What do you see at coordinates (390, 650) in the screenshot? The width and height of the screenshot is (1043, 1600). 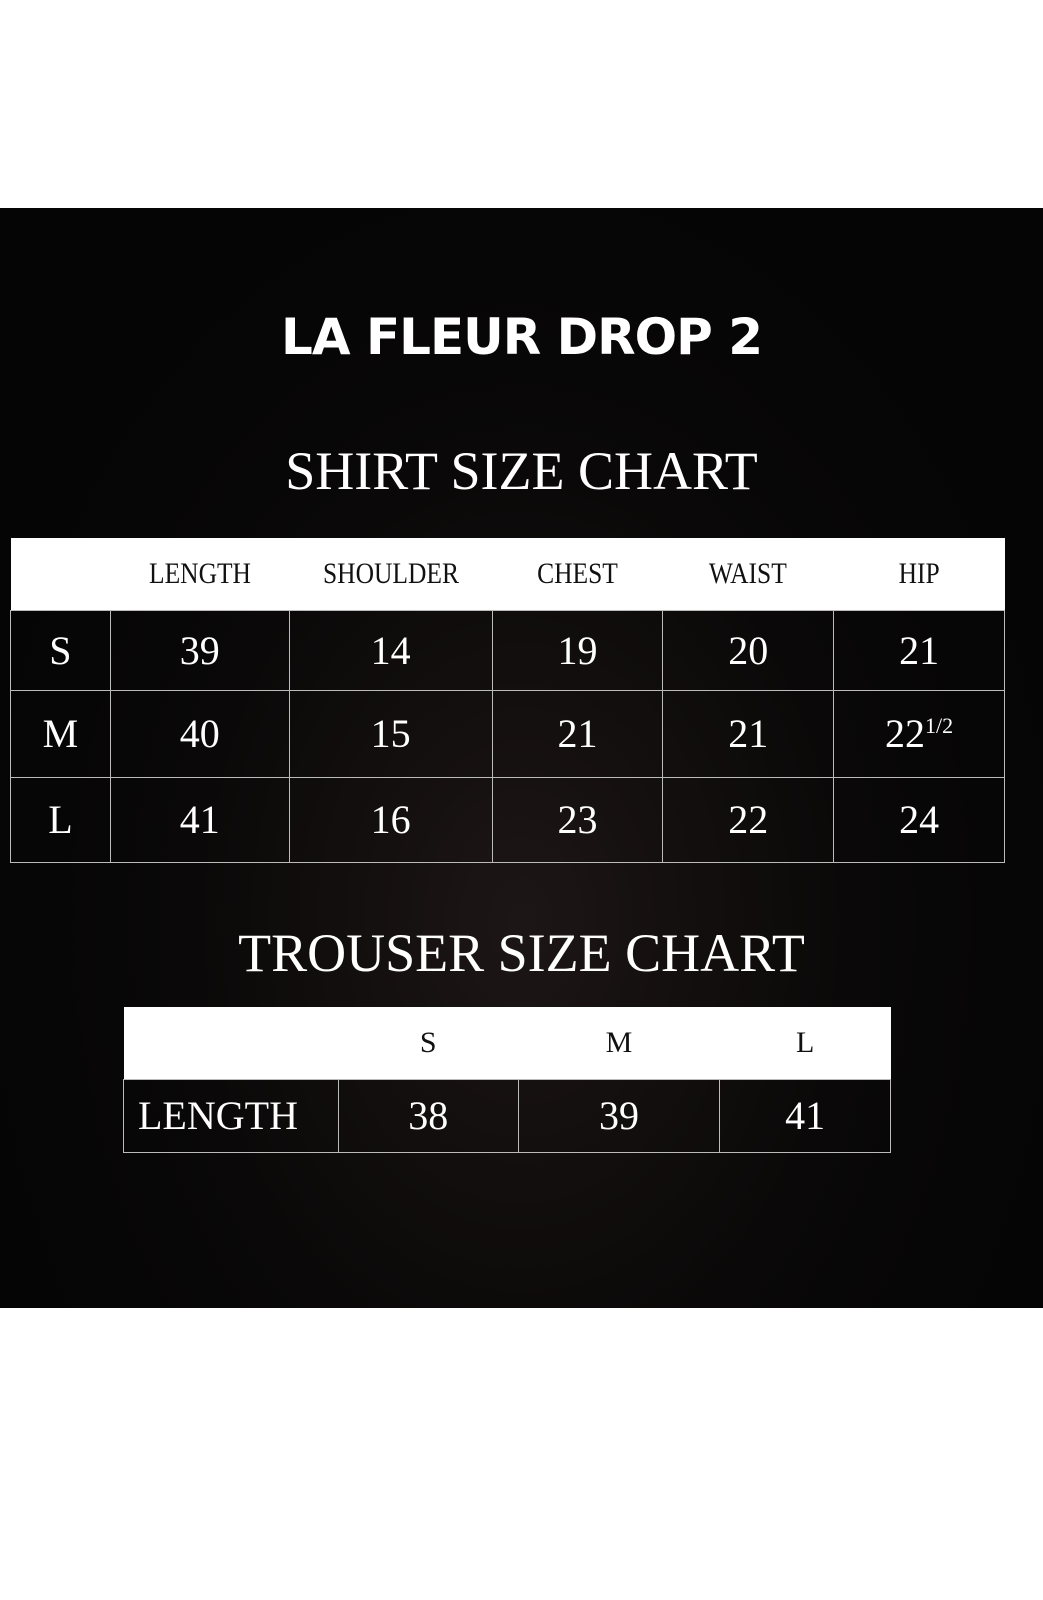 I see `cell: 14` at bounding box center [390, 650].